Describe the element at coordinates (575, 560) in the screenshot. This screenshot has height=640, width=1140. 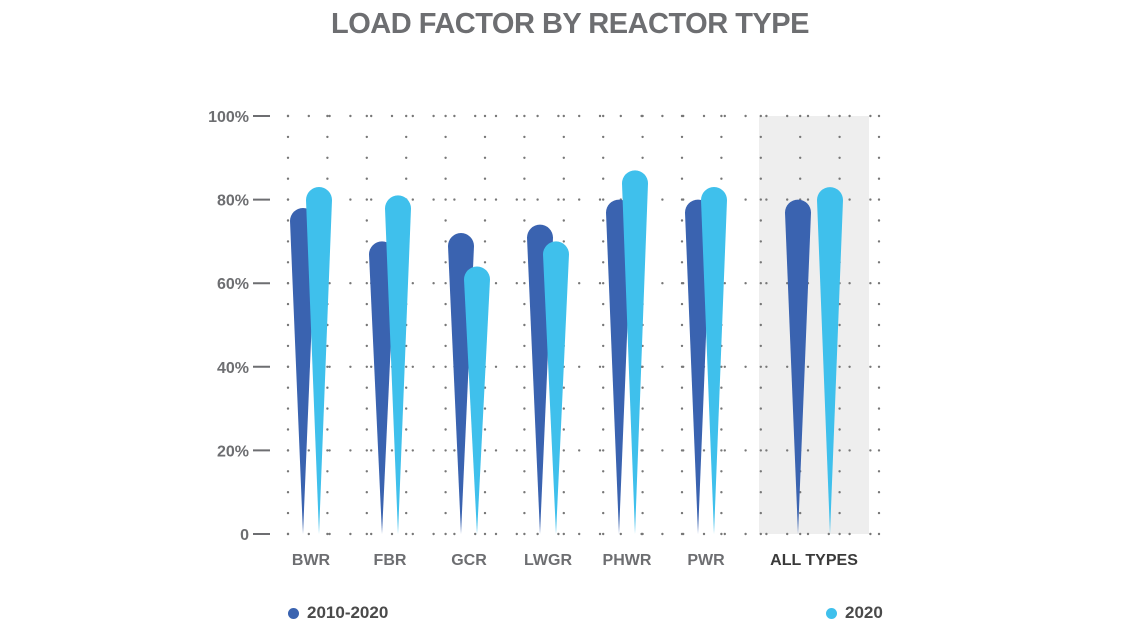
I see `x-axis: BWR FBR GCR LWGR PHWR PWR ALL TYPES` at that location.